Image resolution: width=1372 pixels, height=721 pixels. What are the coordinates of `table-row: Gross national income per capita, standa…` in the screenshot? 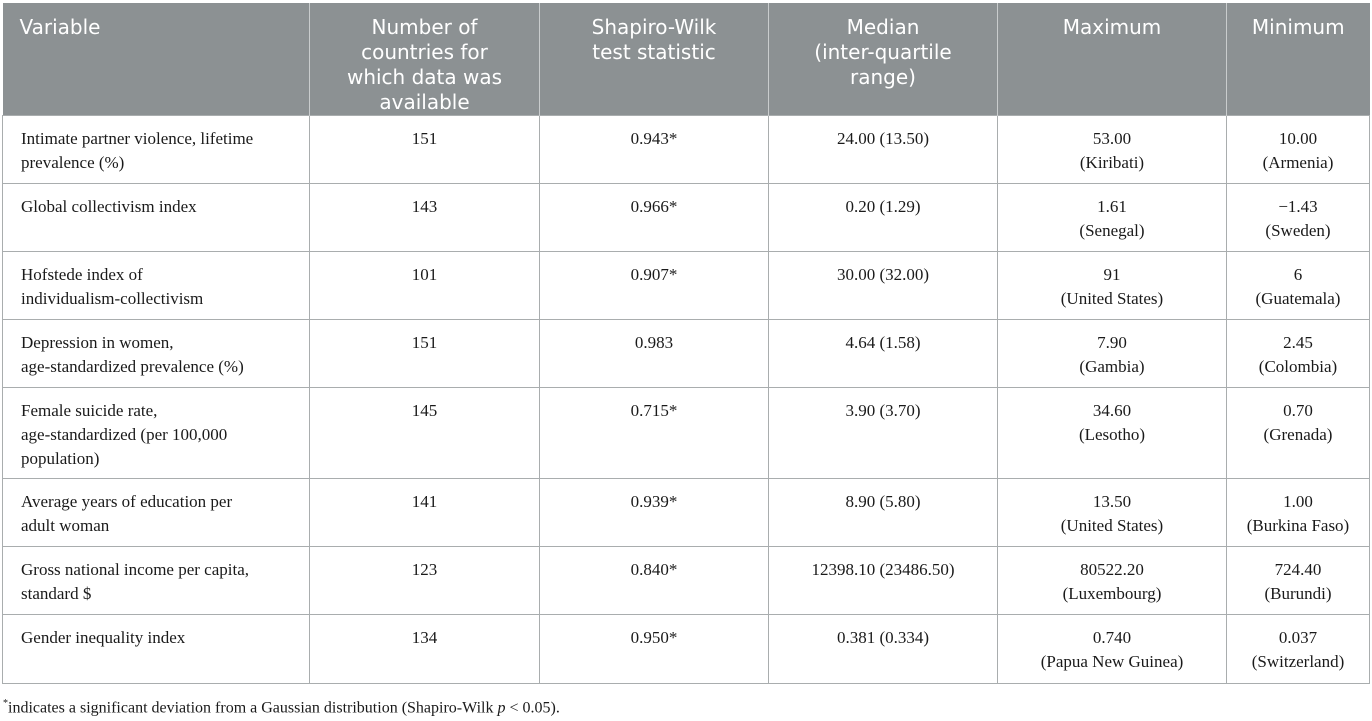 It's located at (686, 580).